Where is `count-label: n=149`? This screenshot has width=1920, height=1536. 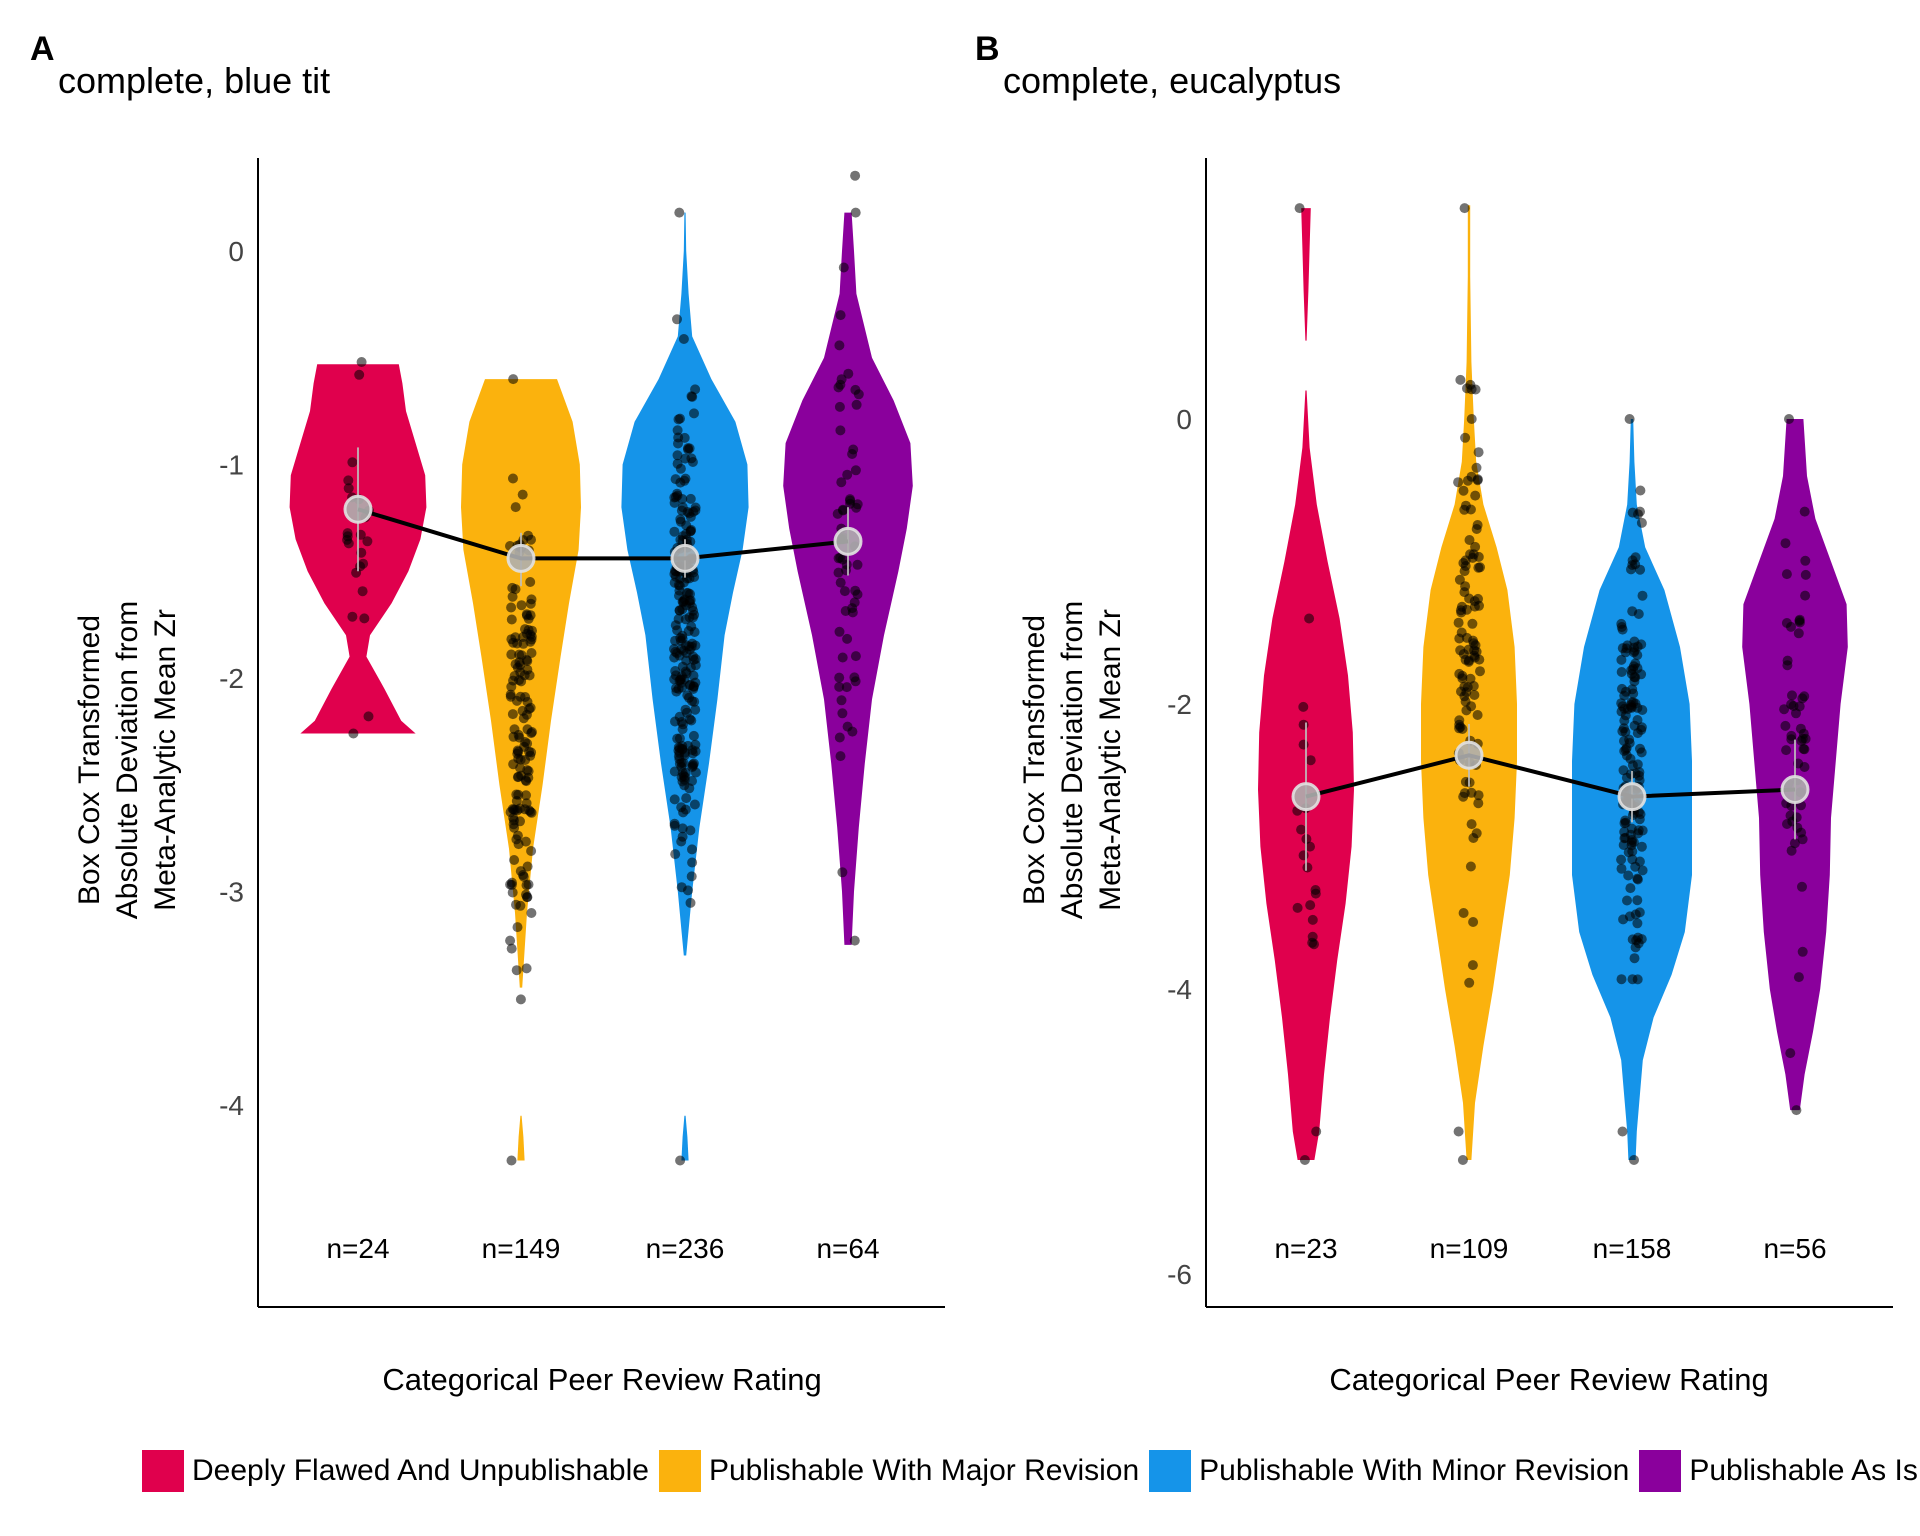
count-label: n=149 is located at coordinates (521, 1248).